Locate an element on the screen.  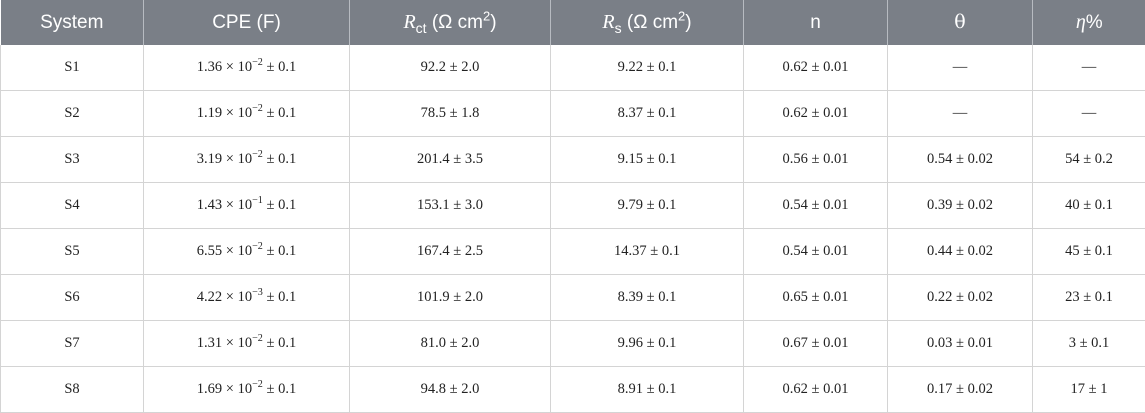
header-cpe-label: CPE (F) is located at coordinates (246, 22).